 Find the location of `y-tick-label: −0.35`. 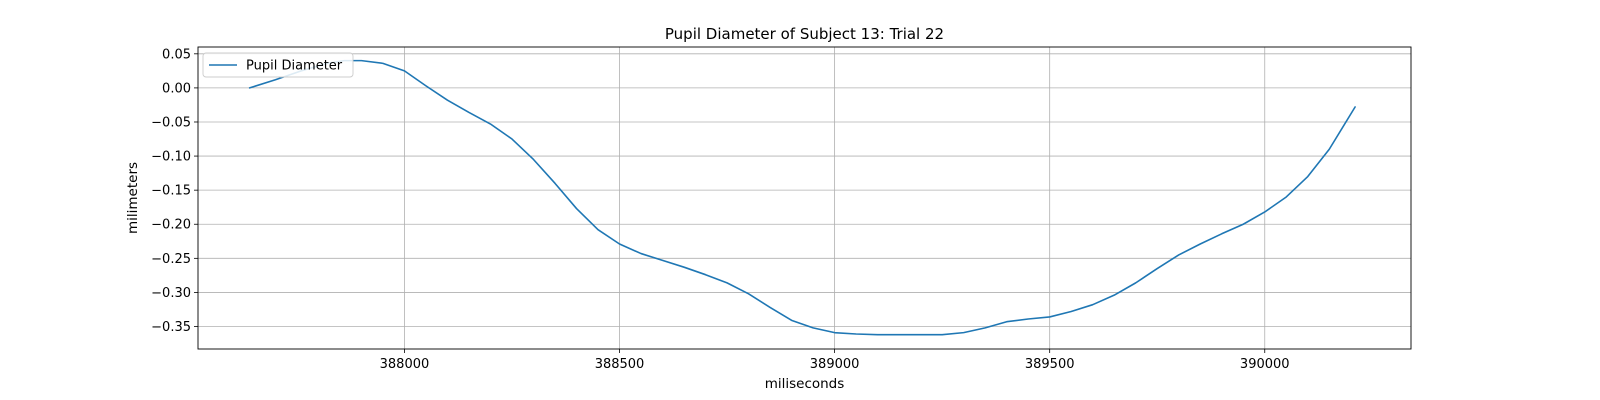

y-tick-label: −0.35 is located at coordinates (171, 327).